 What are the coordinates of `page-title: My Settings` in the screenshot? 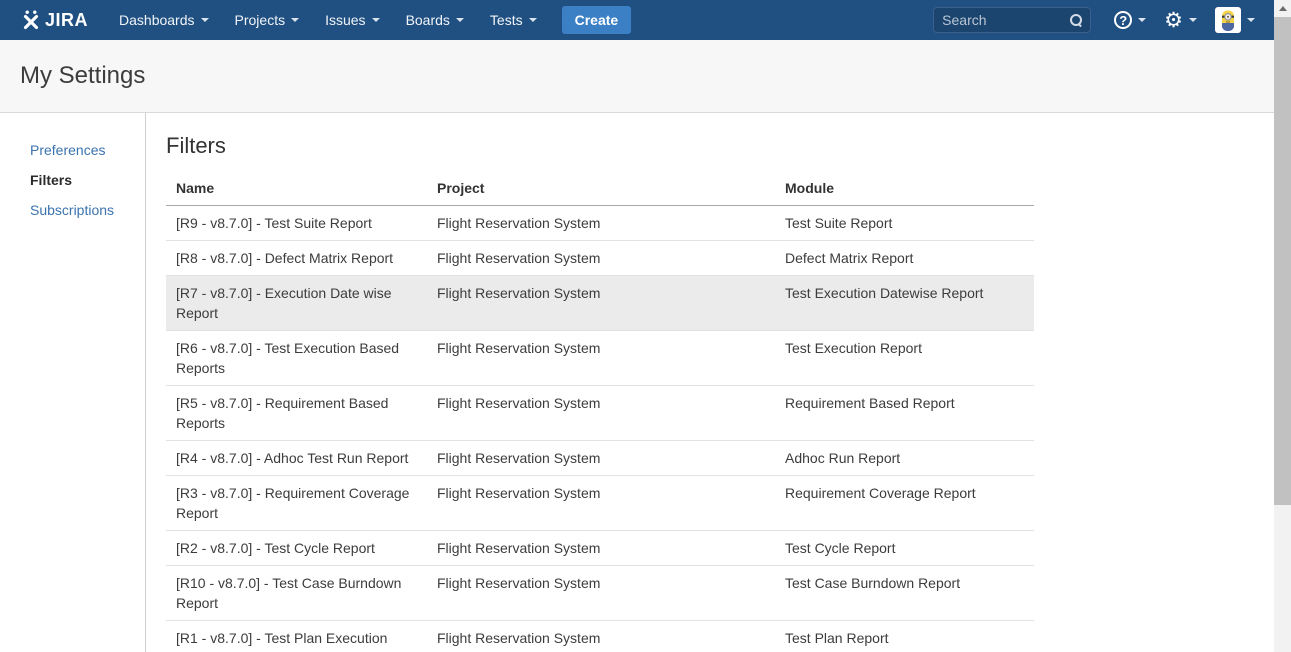 It's located at (83, 75).